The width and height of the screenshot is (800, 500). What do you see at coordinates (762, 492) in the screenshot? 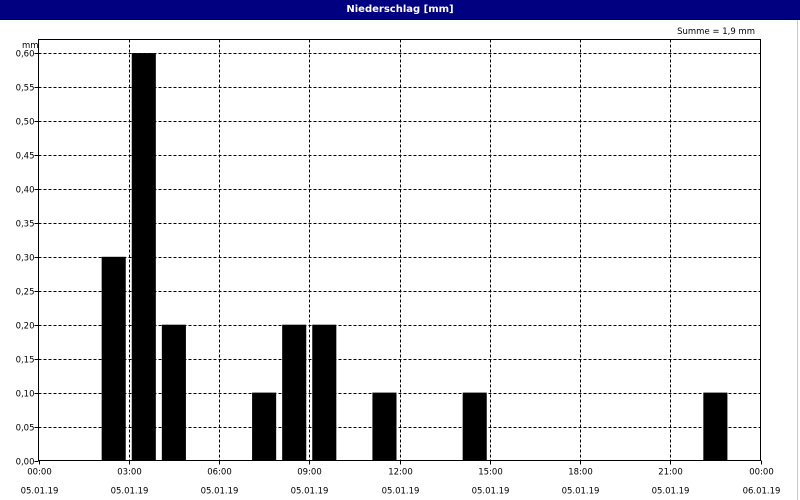
I see `x-tick-date-label: 06.01.19` at bounding box center [762, 492].